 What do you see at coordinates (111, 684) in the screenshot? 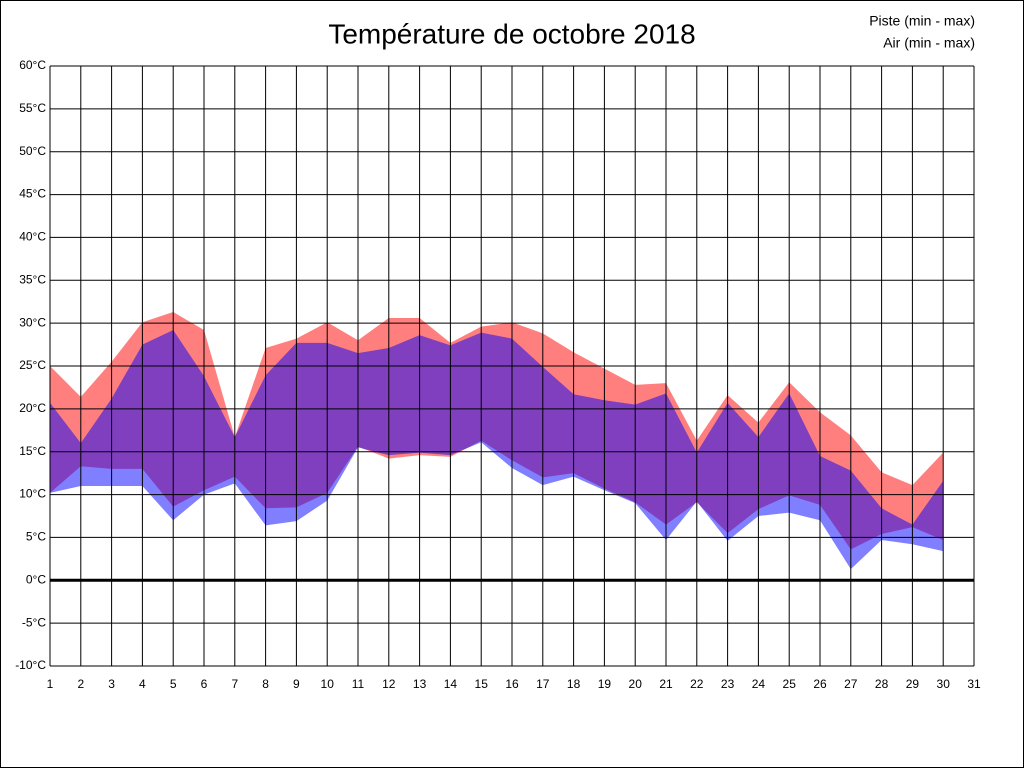
I see `x-tick-label: 3` at bounding box center [111, 684].